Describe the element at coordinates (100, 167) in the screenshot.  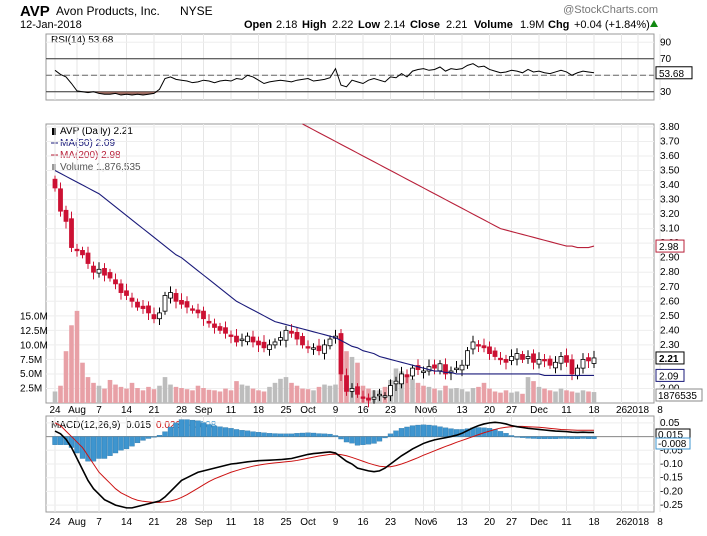
I see `volume-legend: Volume 1,876,535` at that location.